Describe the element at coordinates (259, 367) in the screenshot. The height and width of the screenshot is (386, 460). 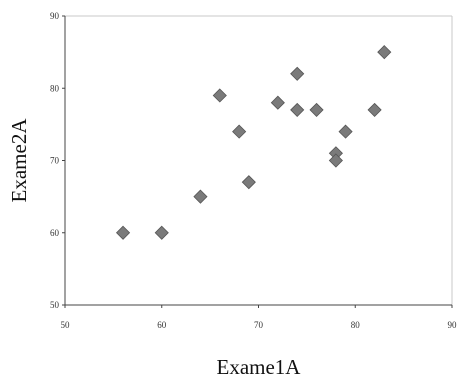
I see `x-axis-title: Exame1A` at that location.